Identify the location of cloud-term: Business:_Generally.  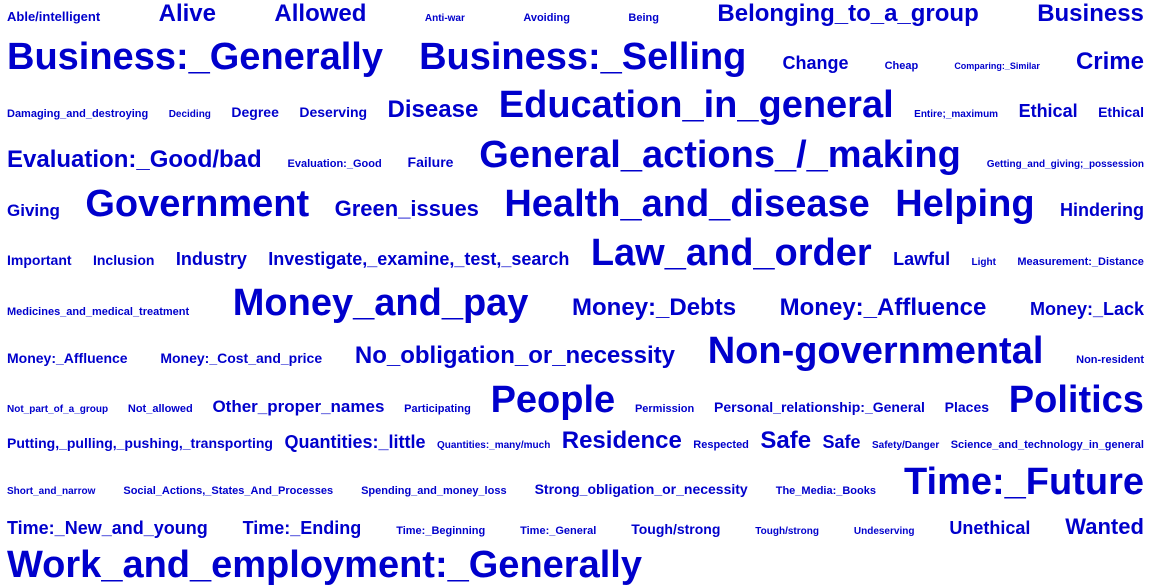
(195, 56).